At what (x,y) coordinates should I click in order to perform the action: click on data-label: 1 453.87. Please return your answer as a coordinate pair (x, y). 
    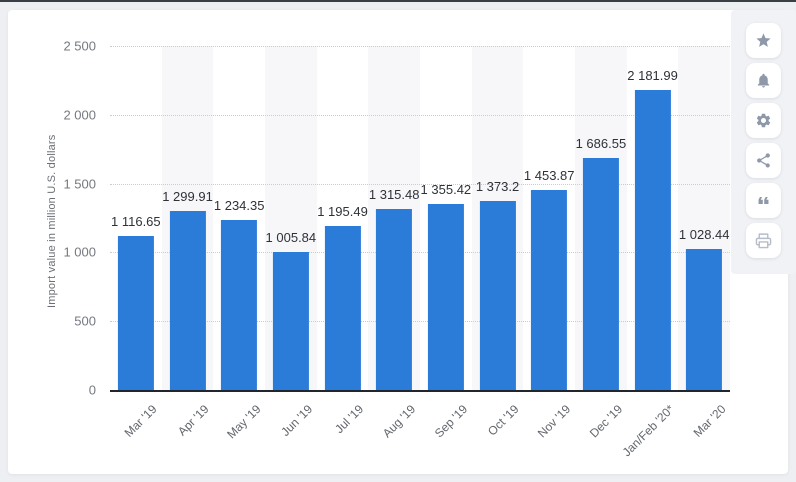
    Looking at the image, I should click on (549, 175).